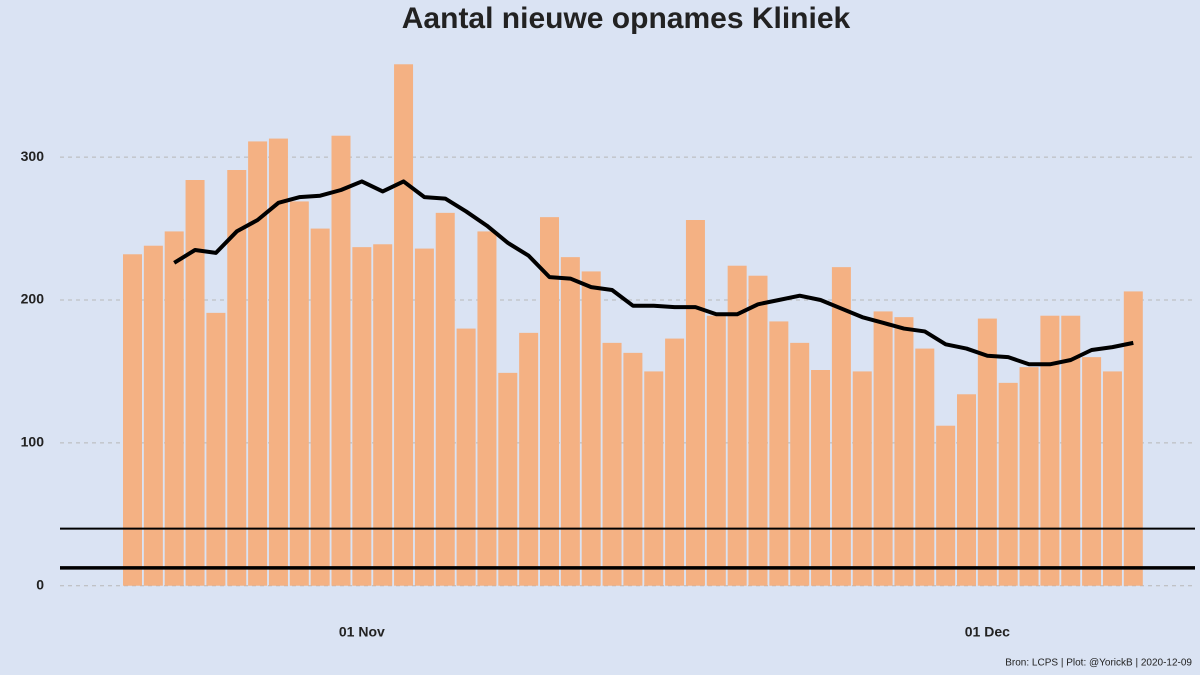 The image size is (1200, 675). I want to click on x-tick-label: 01 Dec, so click(987, 632).